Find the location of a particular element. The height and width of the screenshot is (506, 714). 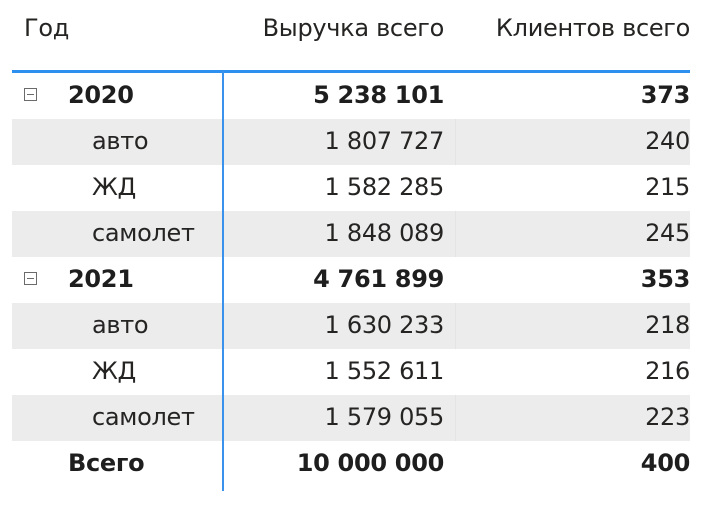

total-row: Всего 10 000 000 400 is located at coordinates (351, 464).